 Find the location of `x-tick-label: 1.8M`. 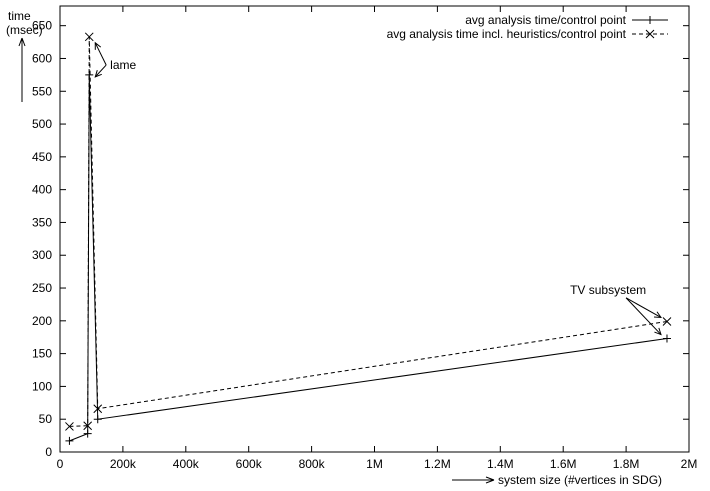

x-tick-label: 1.8M is located at coordinates (626, 464).